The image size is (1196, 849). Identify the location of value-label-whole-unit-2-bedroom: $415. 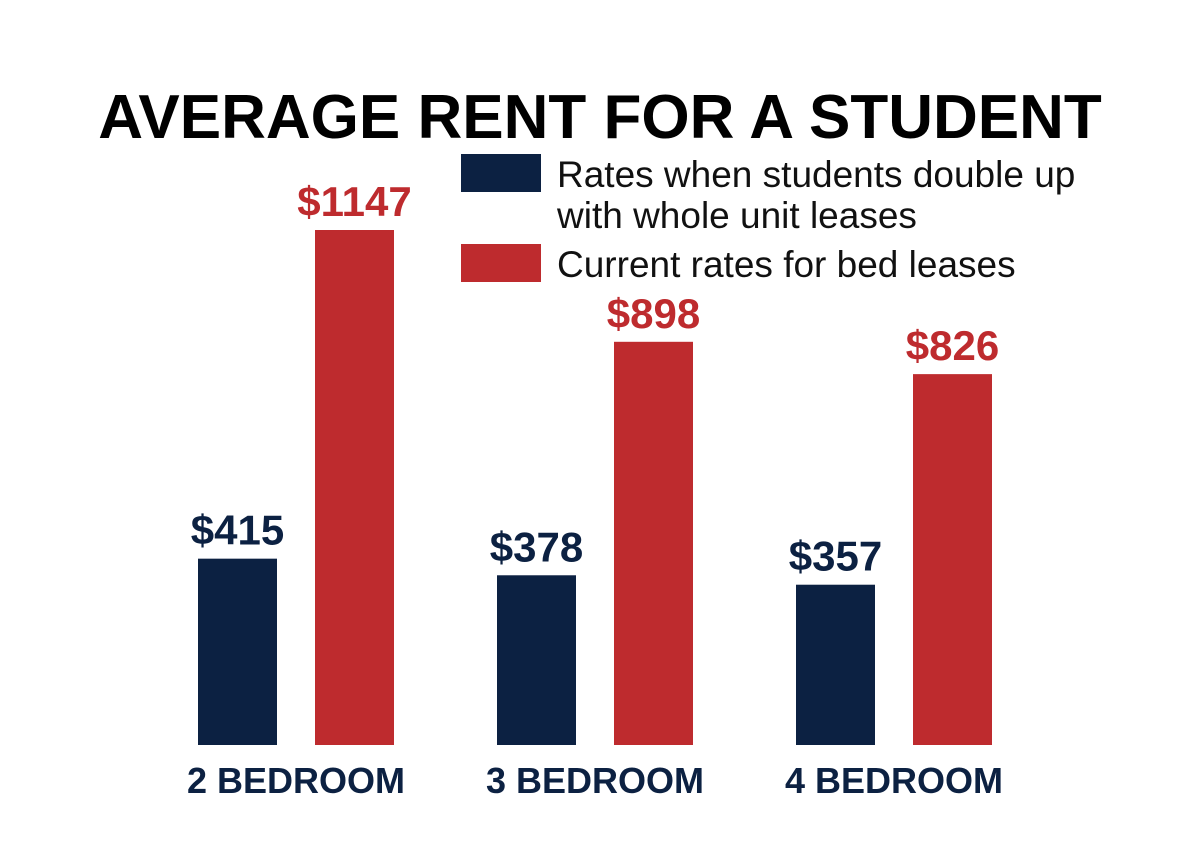
(237, 530).